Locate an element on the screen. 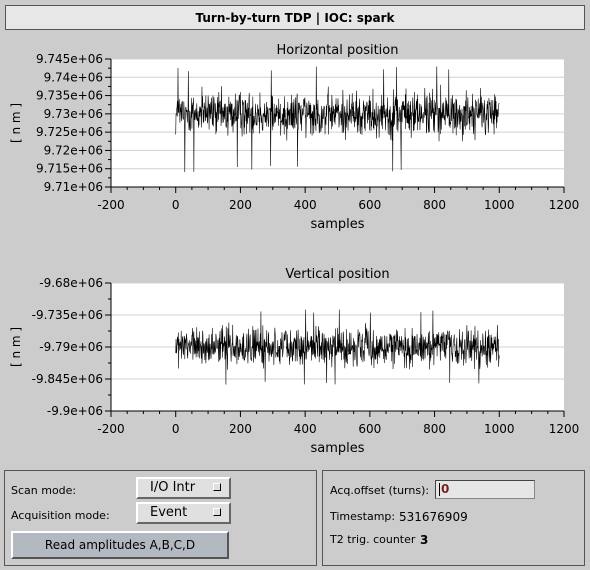  y-tick-label: 9.715e+06 is located at coordinates (69, 169).